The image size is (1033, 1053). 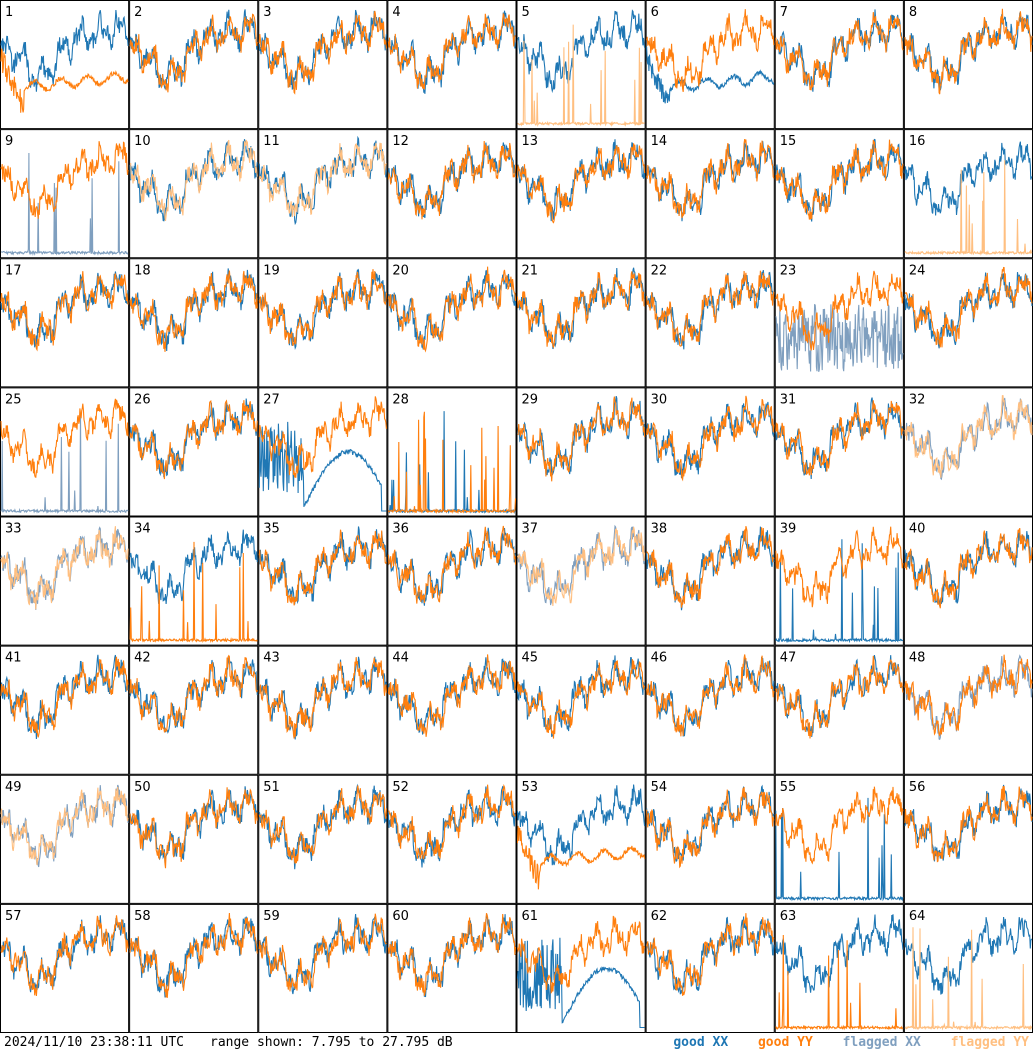 What do you see at coordinates (13, 787) in the screenshot?
I see `panel-number-label: 49` at bounding box center [13, 787].